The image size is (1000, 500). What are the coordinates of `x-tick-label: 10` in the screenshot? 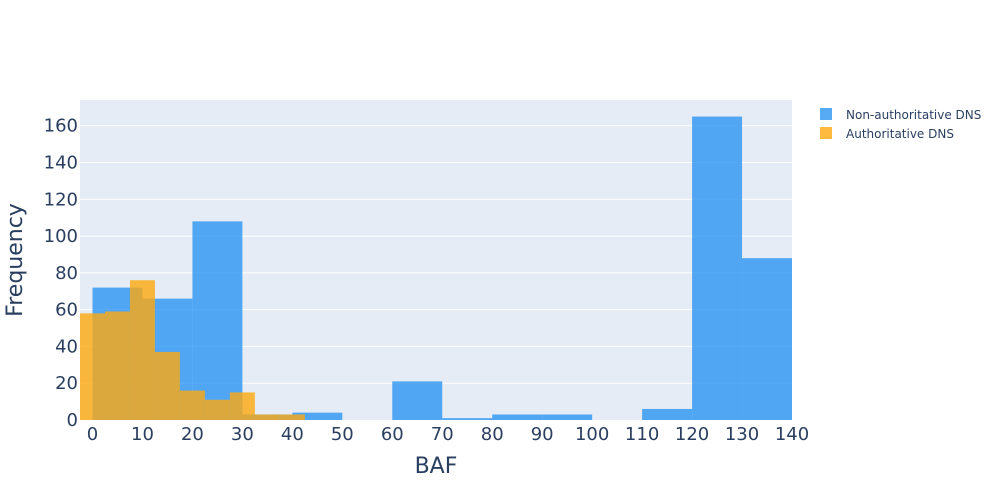 It's located at (142, 434).